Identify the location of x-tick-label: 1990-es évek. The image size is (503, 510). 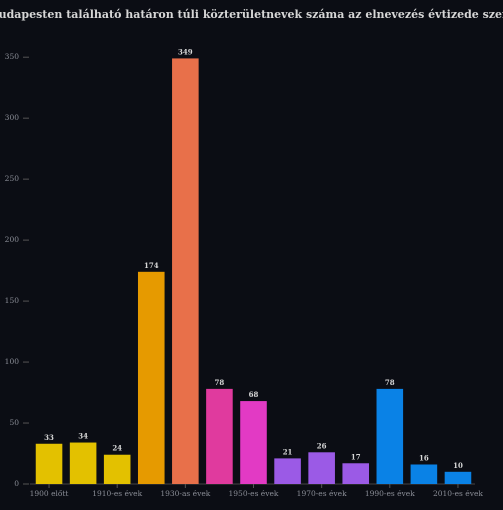
(390, 493).